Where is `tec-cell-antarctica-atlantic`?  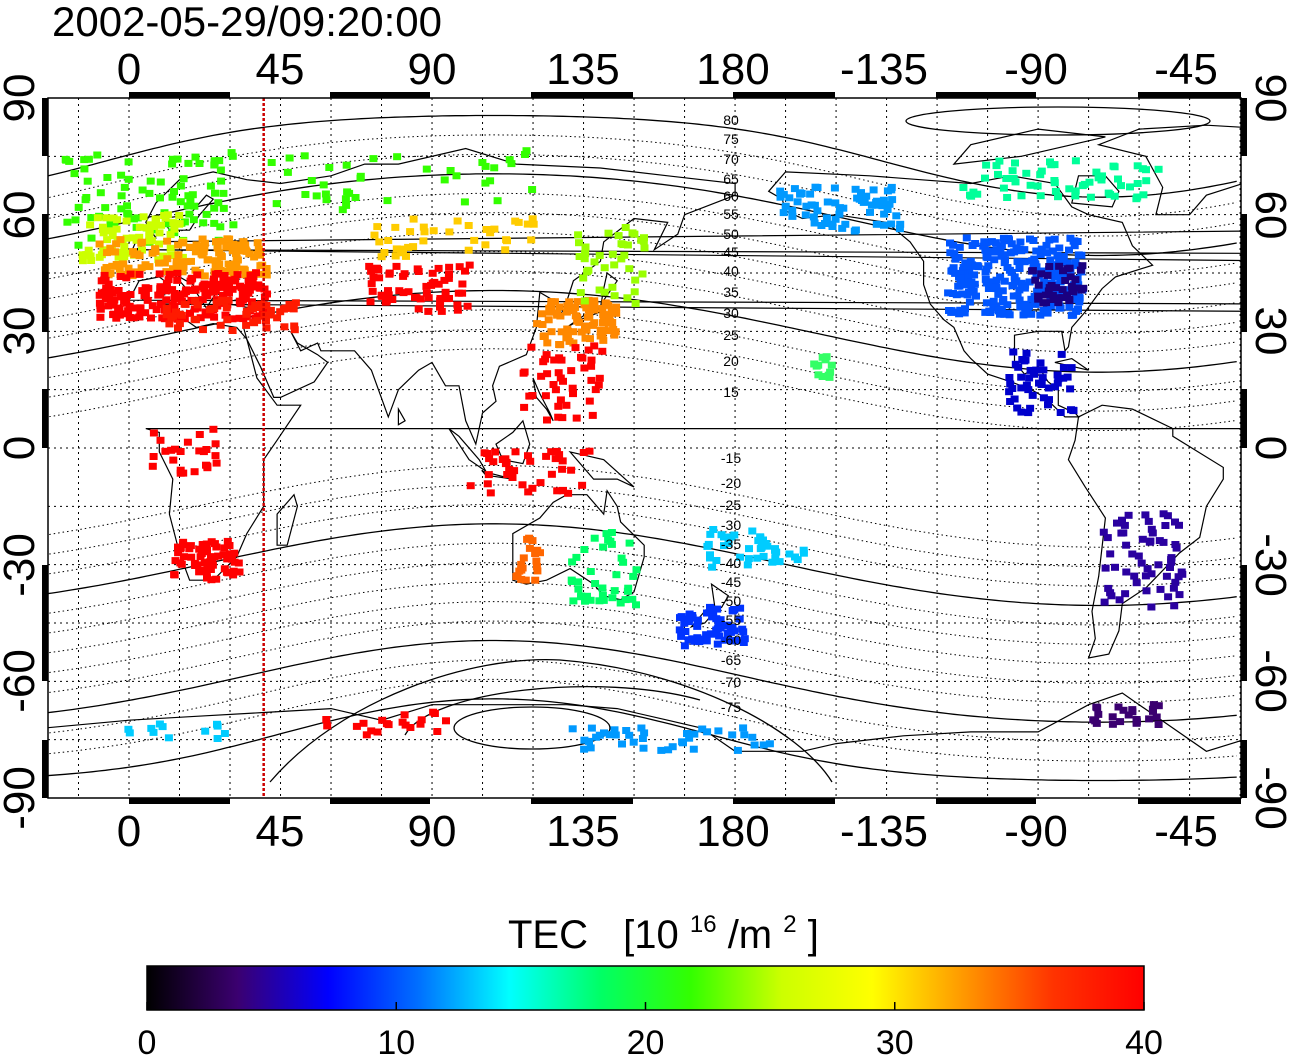
tec-cell-antarctica-atlantic is located at coordinates (129, 733).